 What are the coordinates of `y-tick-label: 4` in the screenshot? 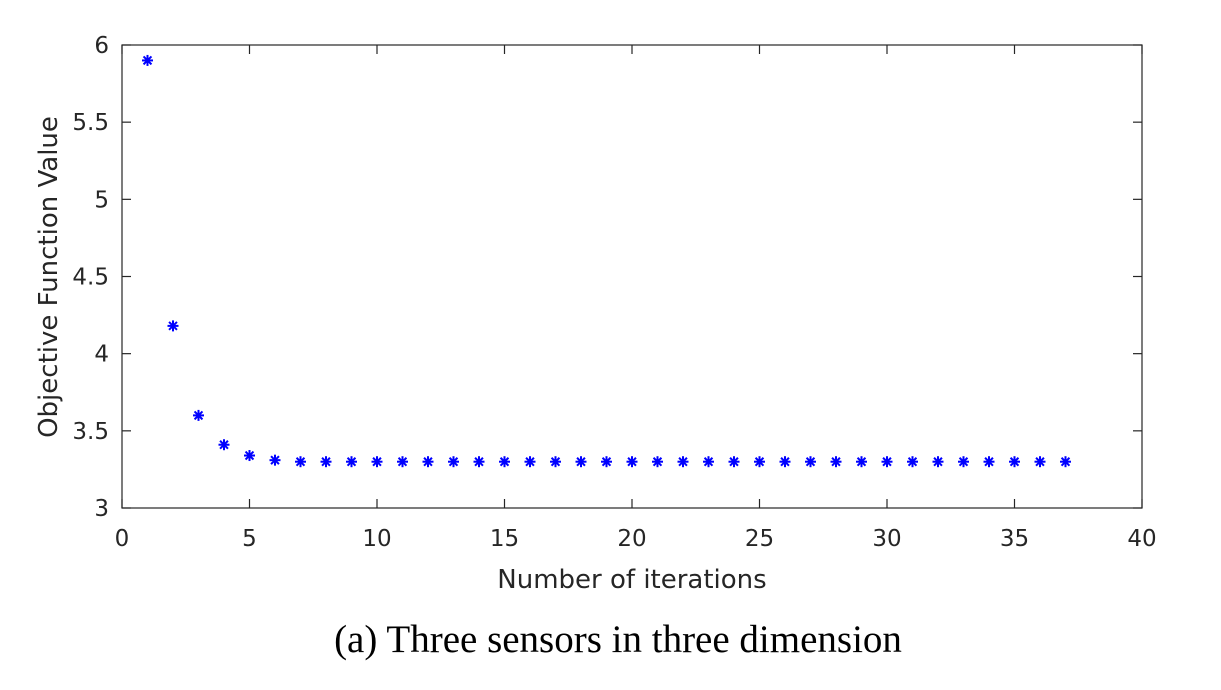 It's located at (101, 355).